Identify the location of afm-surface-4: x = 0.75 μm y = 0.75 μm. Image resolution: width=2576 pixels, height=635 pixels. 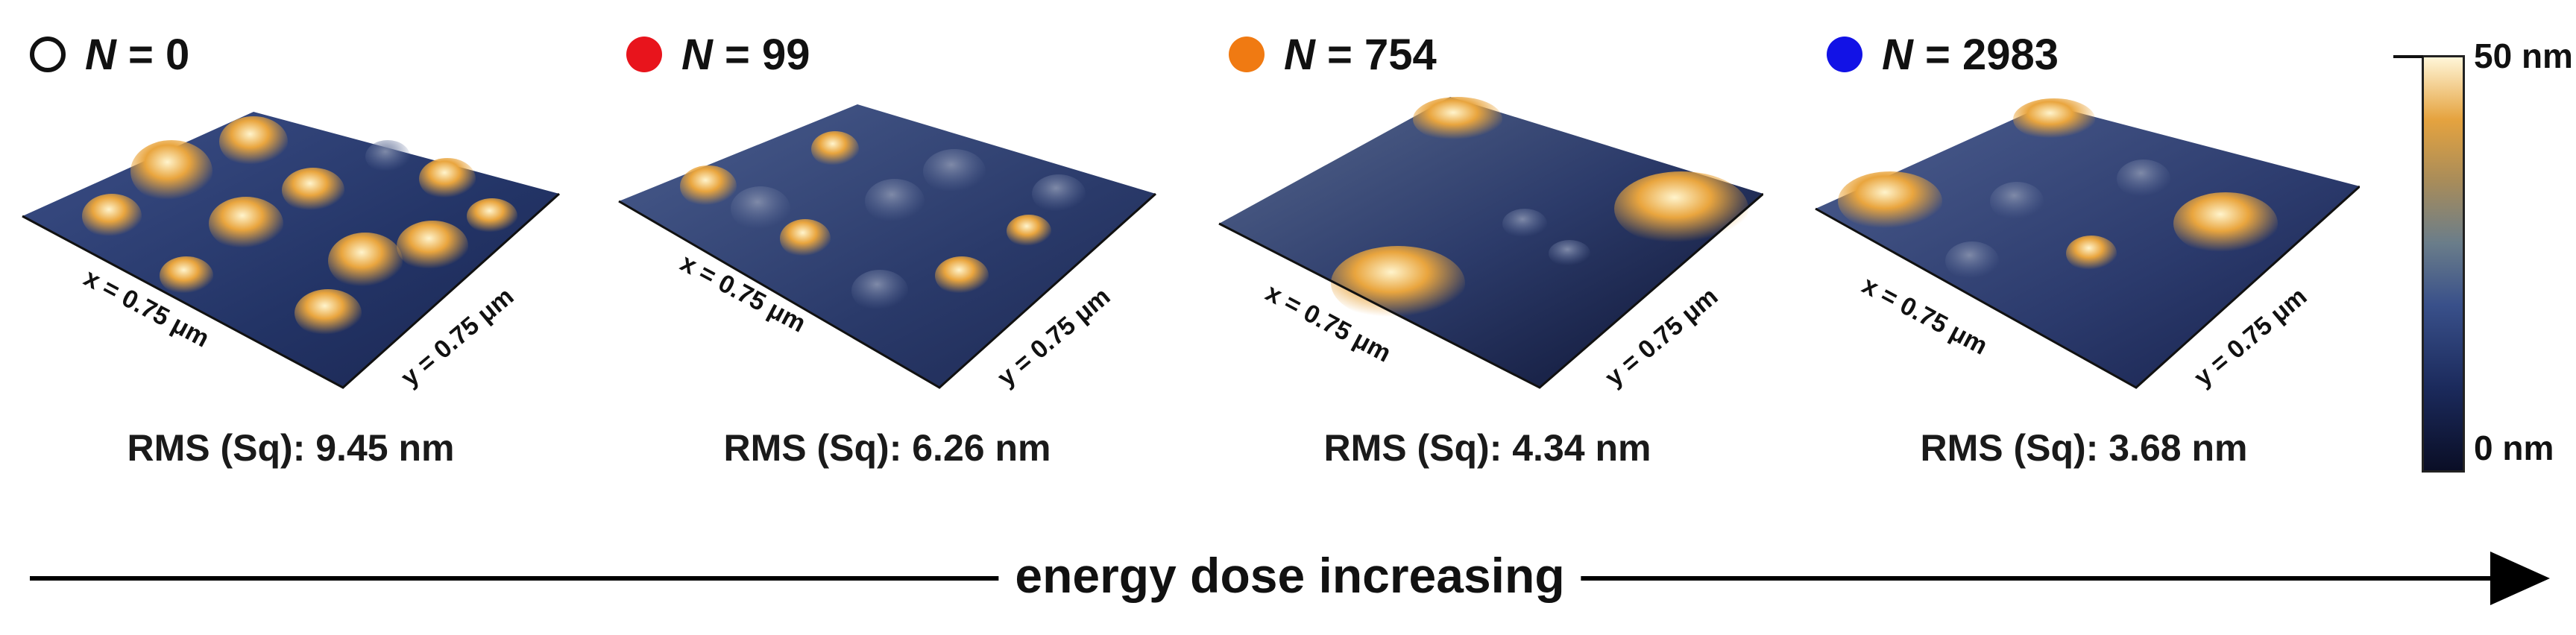
(2087, 245).